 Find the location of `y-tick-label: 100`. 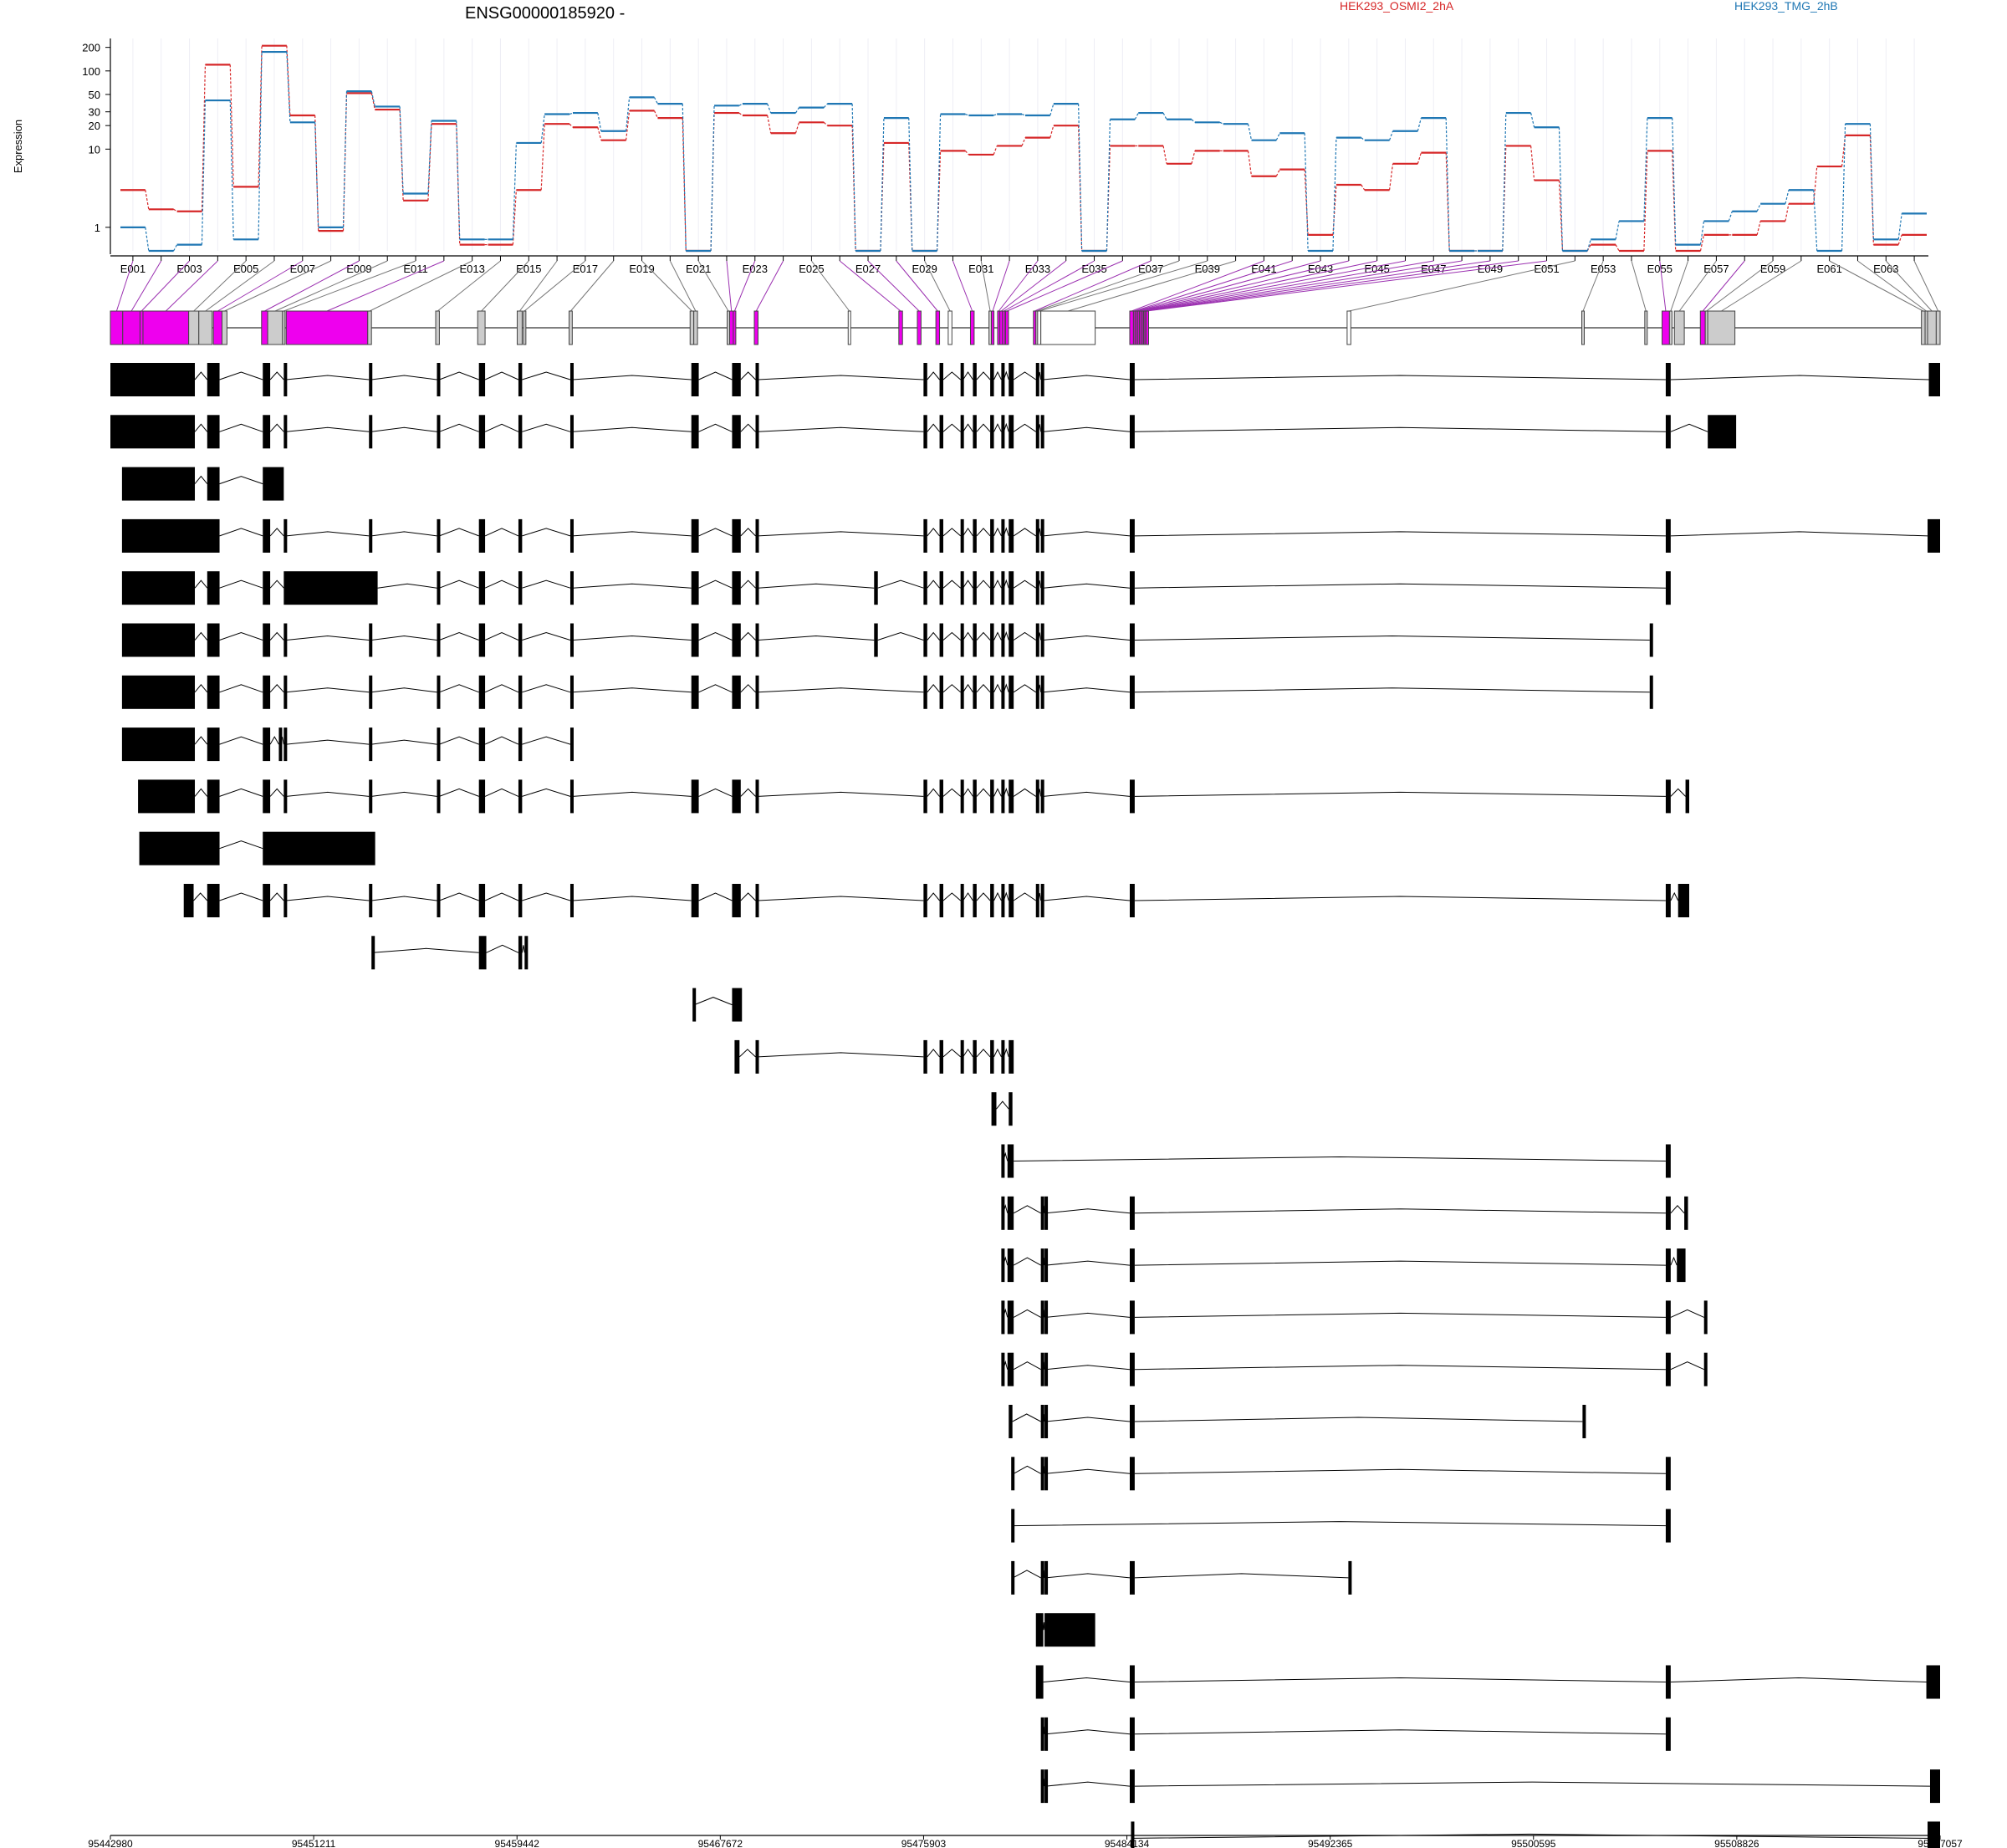

y-tick-label: 100 is located at coordinates (91, 71).